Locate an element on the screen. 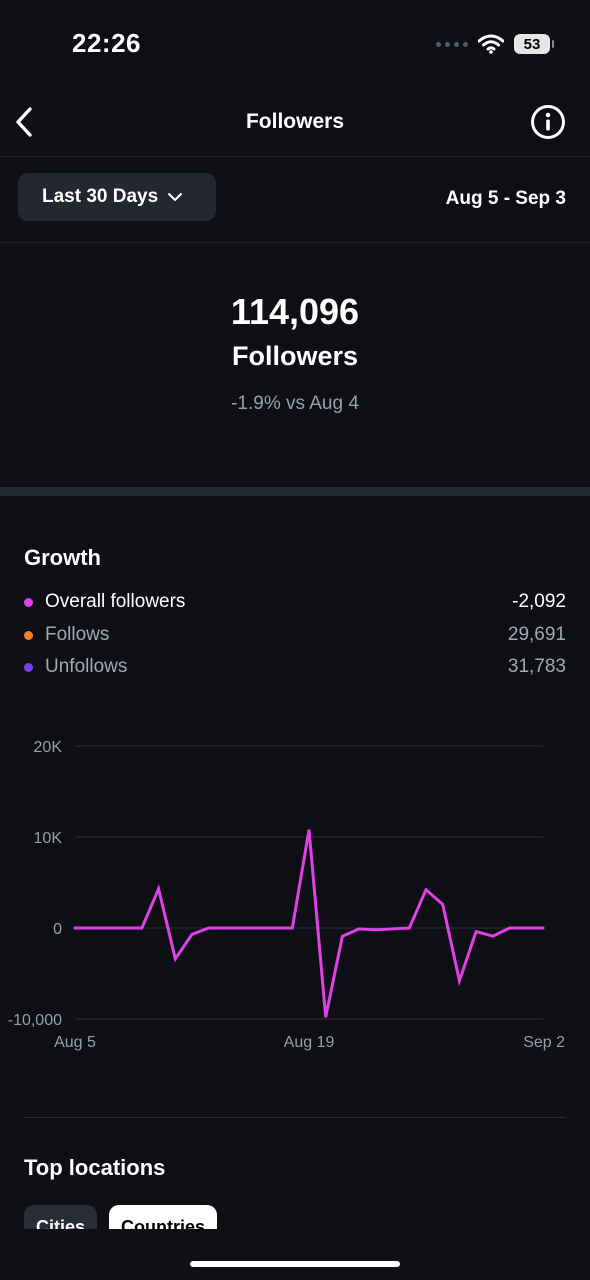 The height and width of the screenshot is (1280, 590). info-circle-icon is located at coordinates (548, 122).